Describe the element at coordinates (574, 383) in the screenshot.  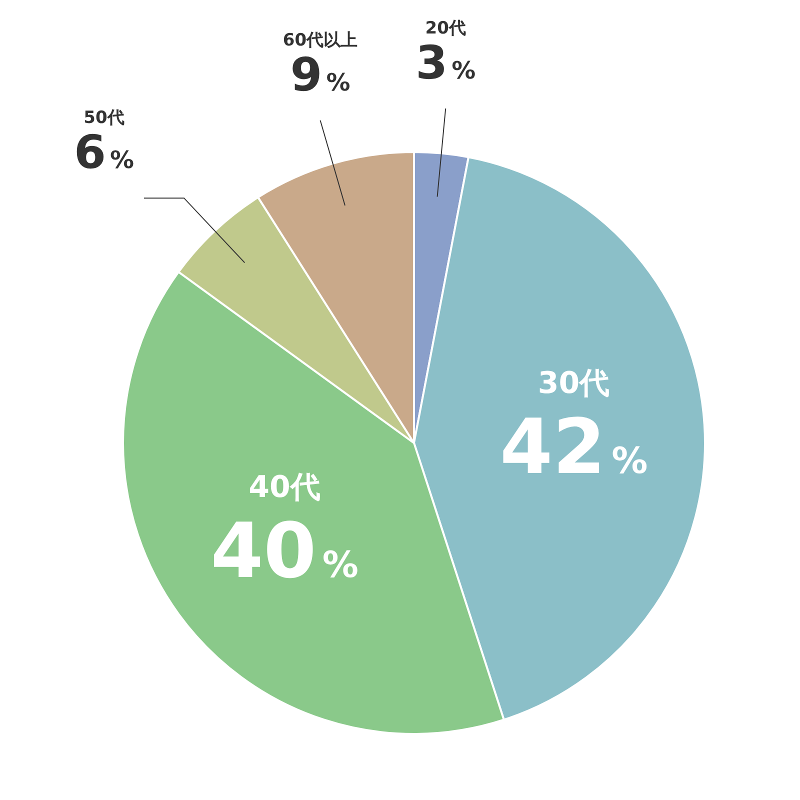
I see `slice-label: 30代` at that location.